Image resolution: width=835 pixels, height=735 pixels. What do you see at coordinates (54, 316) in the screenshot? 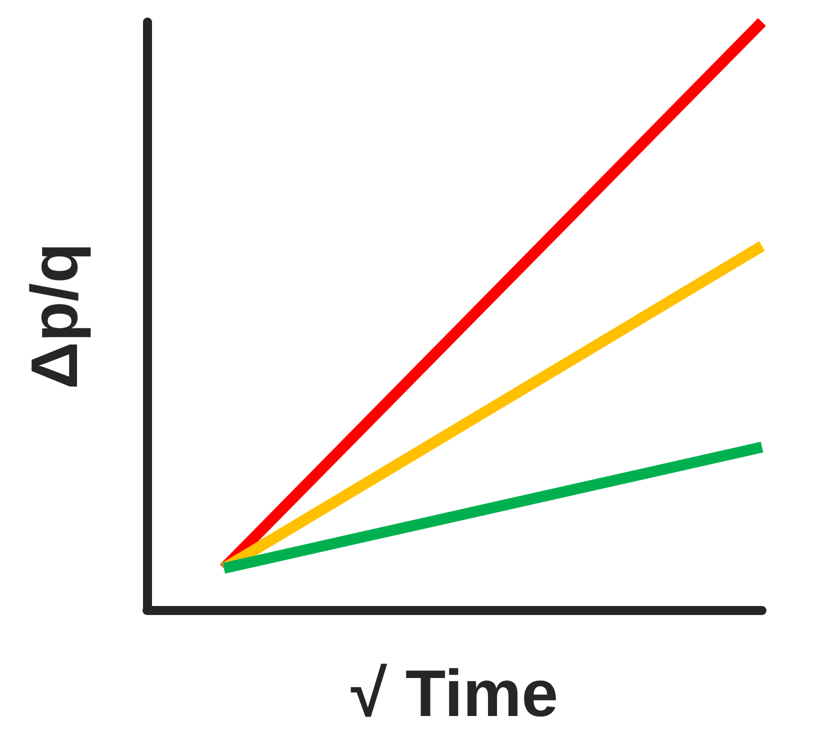
I see `y-axis-title: Δp/q` at bounding box center [54, 316].